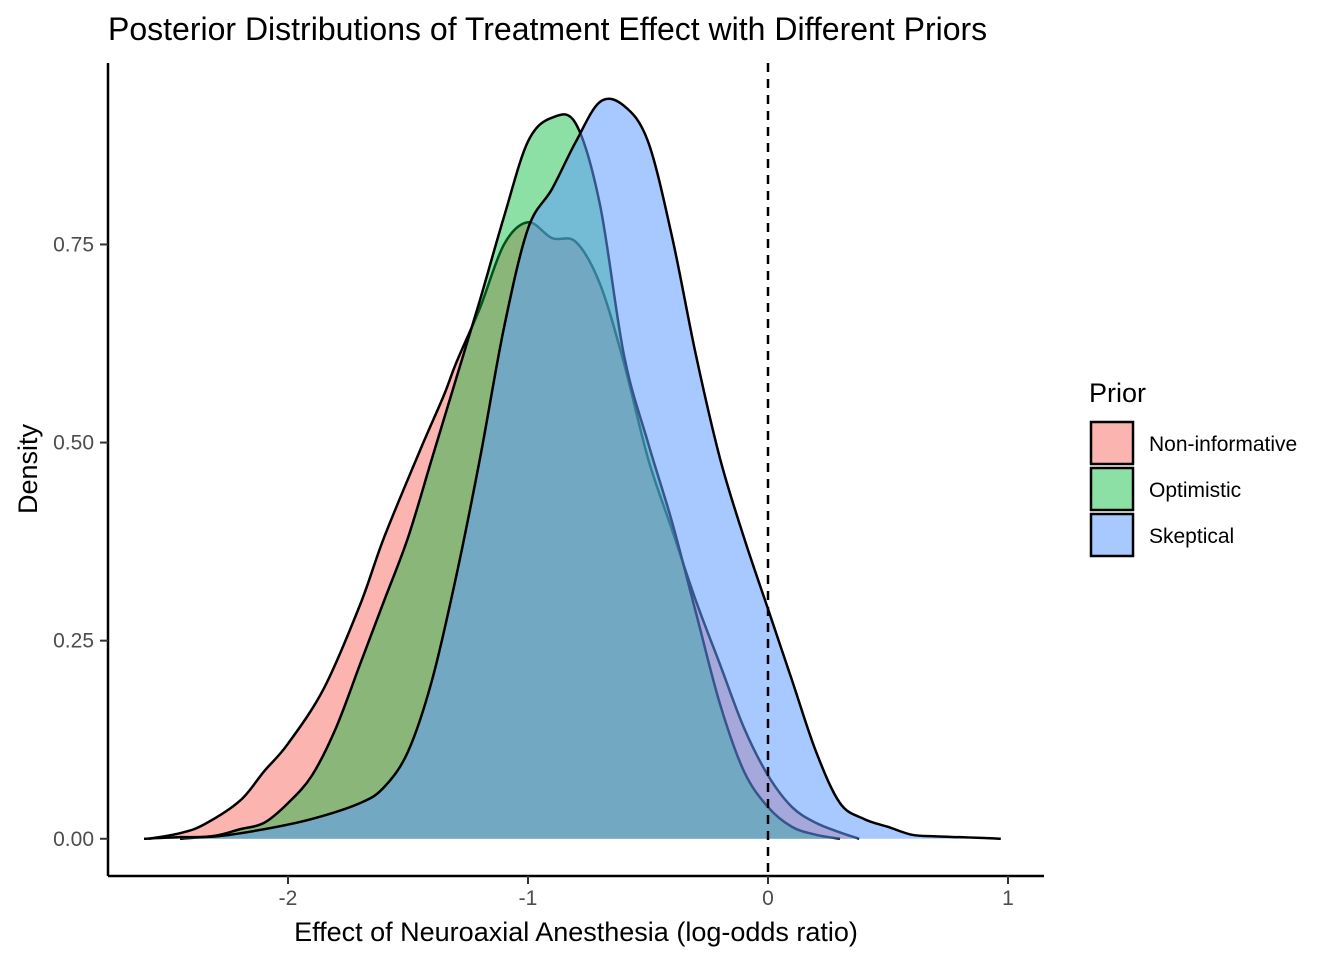 This screenshot has width=1344, height=960. What do you see at coordinates (1008, 898) in the screenshot?
I see `x-tick-label: 1` at bounding box center [1008, 898].